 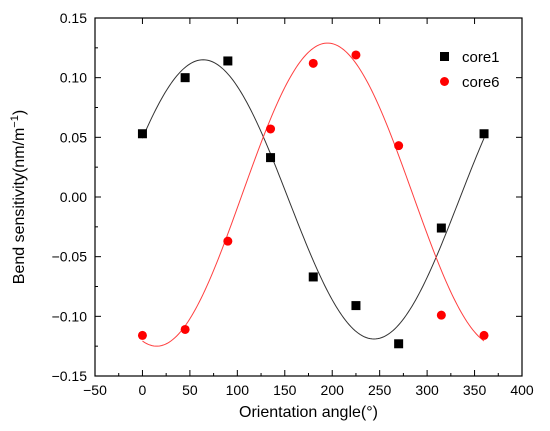 What do you see at coordinates (427, 390) in the screenshot?
I see `x-tick-label: 300` at bounding box center [427, 390].